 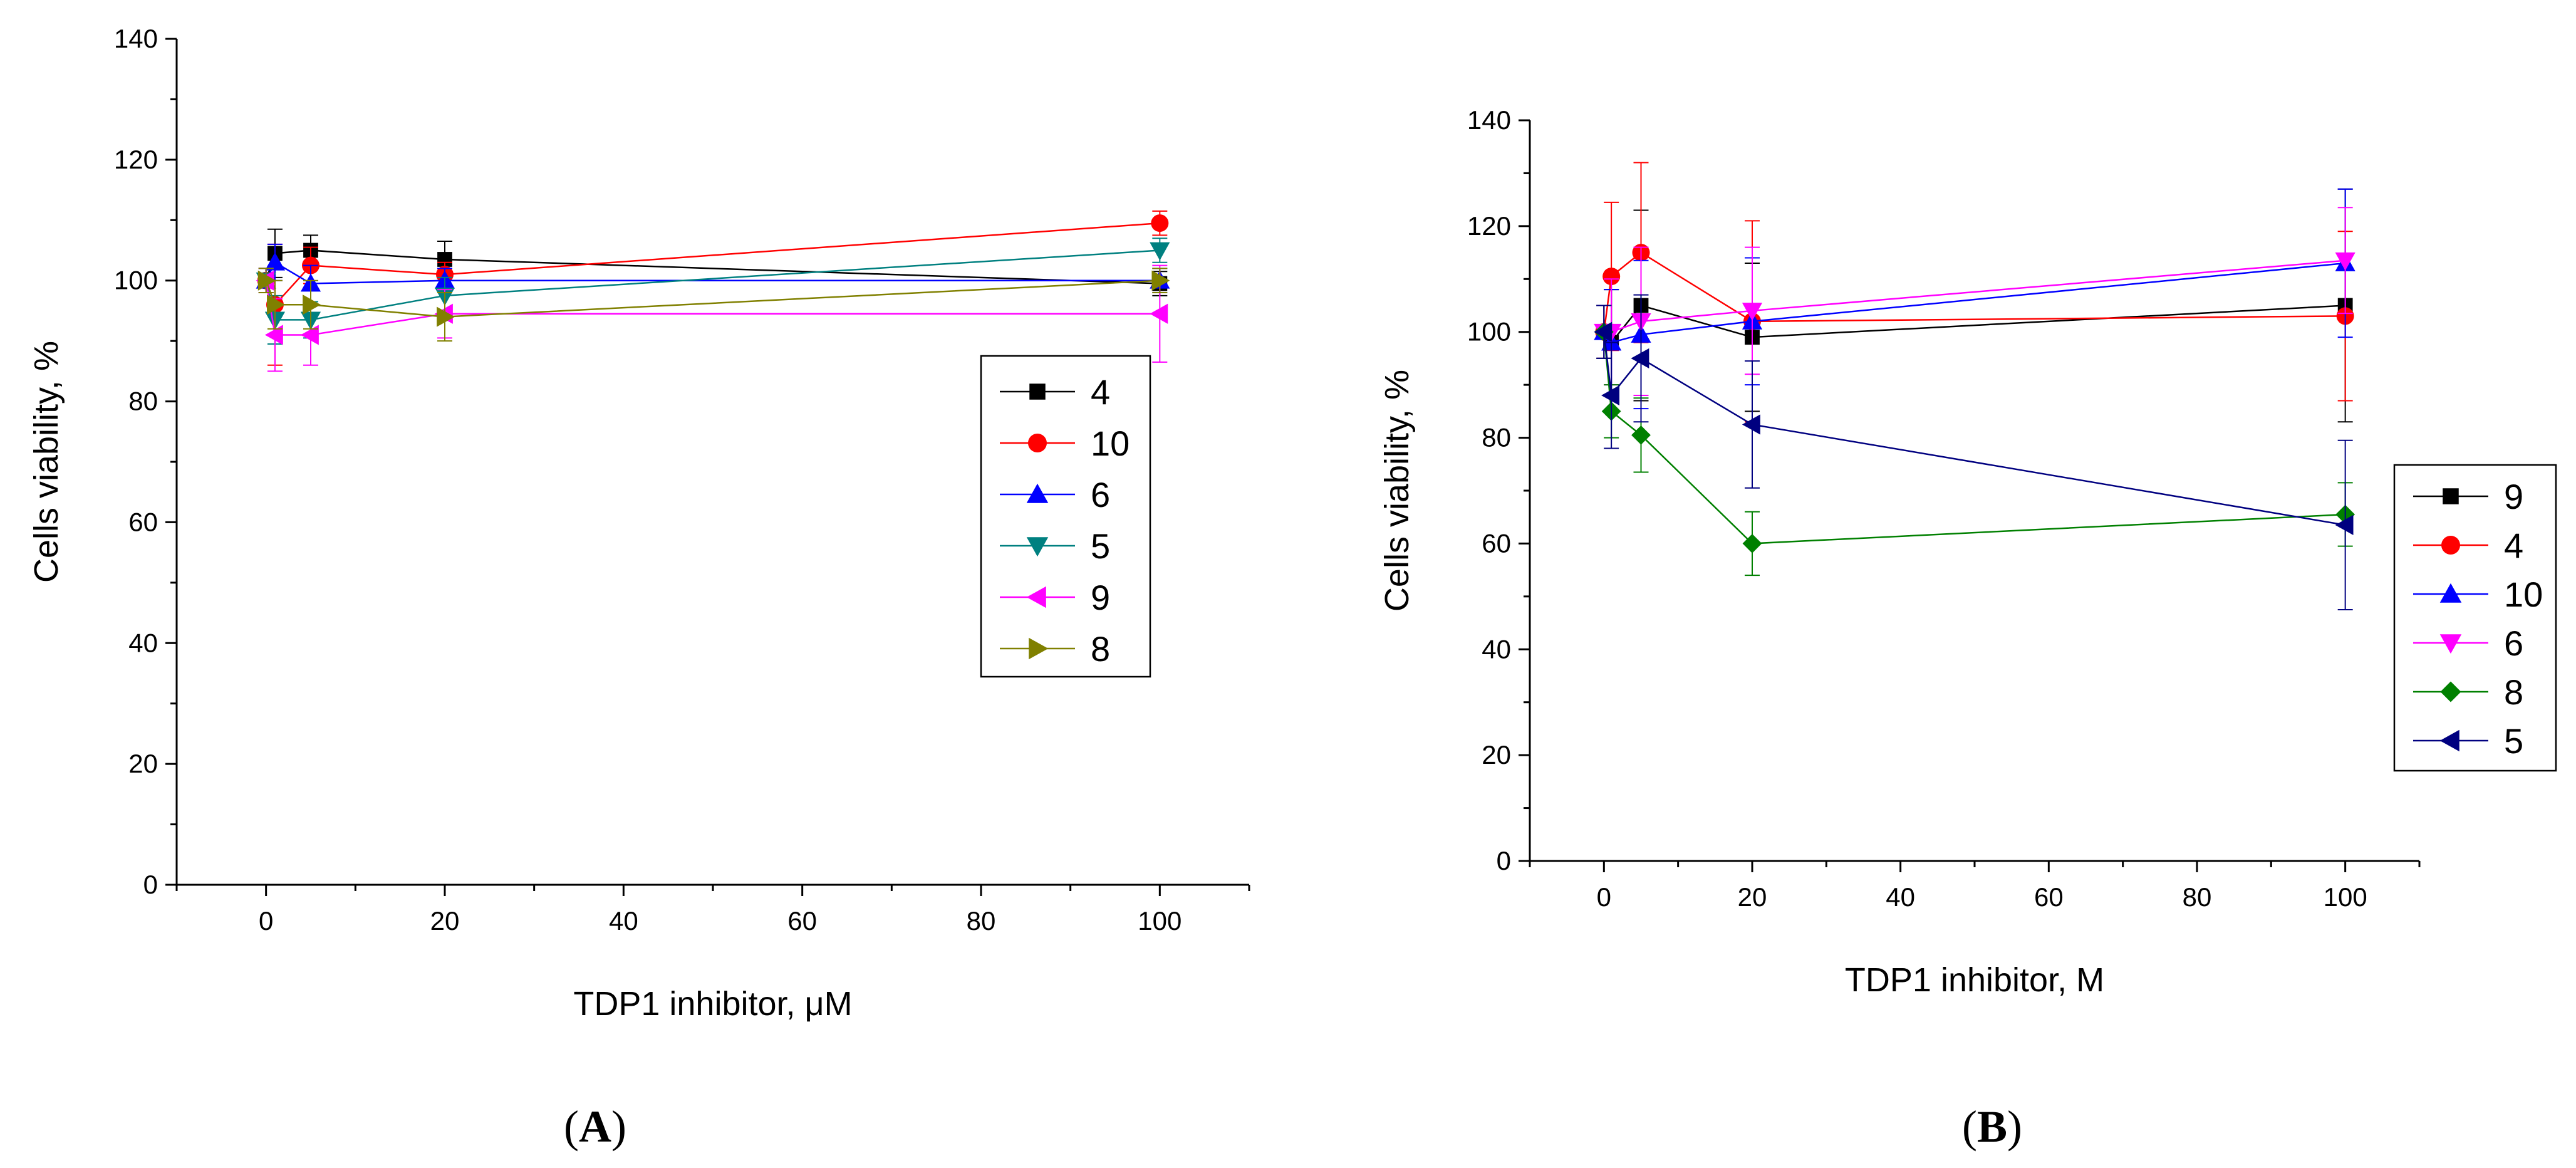 I want to click on panel-b-y-tick-label: 40, so click(x=1496, y=649).